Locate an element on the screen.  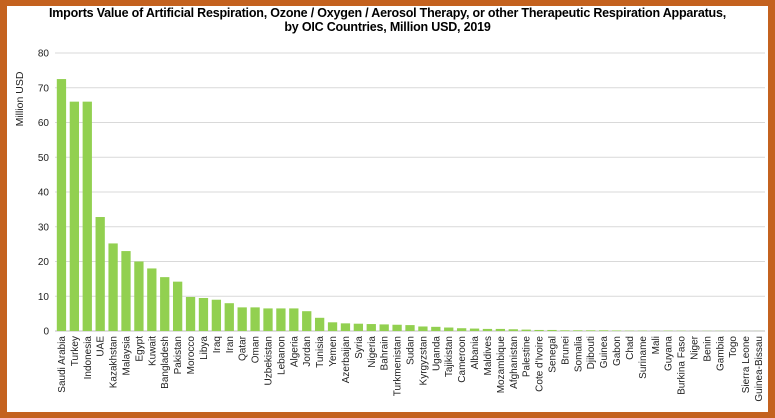
bar-djibouti is located at coordinates (591, 330).